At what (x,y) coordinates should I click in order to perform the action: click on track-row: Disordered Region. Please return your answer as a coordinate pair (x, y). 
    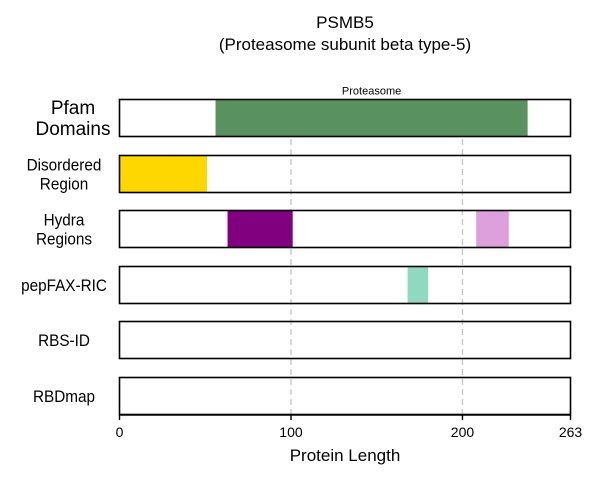
    Looking at the image, I should click on (299, 174).